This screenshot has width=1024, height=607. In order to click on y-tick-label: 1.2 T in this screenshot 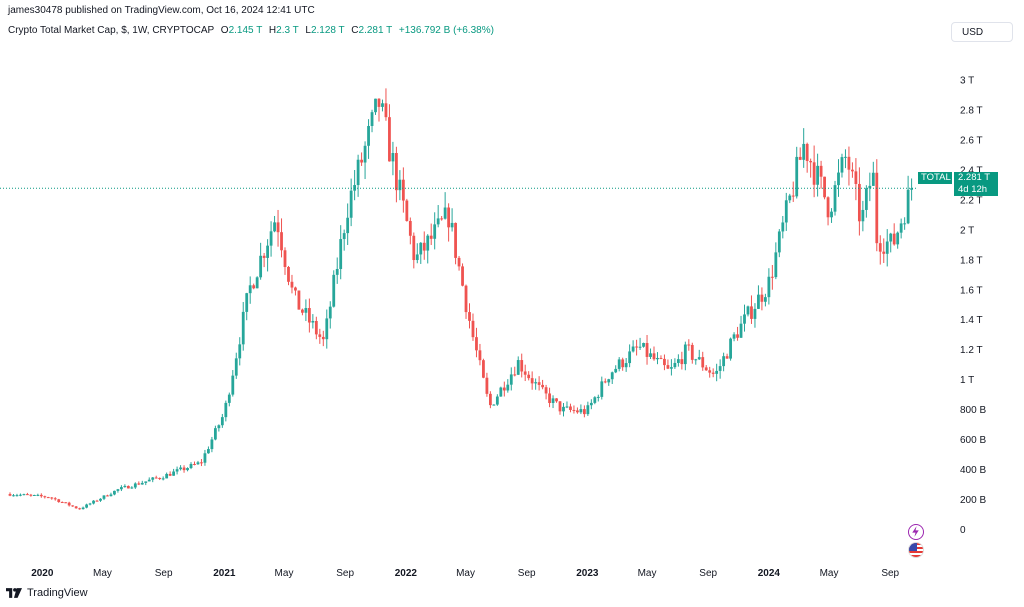, I will do `click(971, 350)`.